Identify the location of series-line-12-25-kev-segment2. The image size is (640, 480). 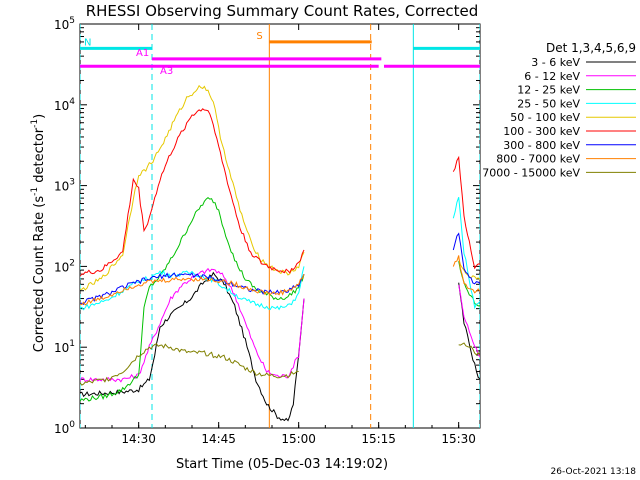
(469, 284).